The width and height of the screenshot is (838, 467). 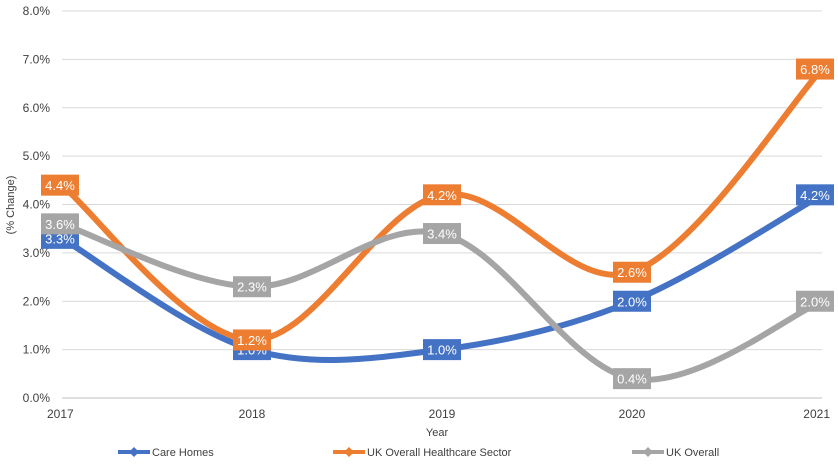 I want to click on y-tick-label: 2.0%, so click(x=37, y=301).